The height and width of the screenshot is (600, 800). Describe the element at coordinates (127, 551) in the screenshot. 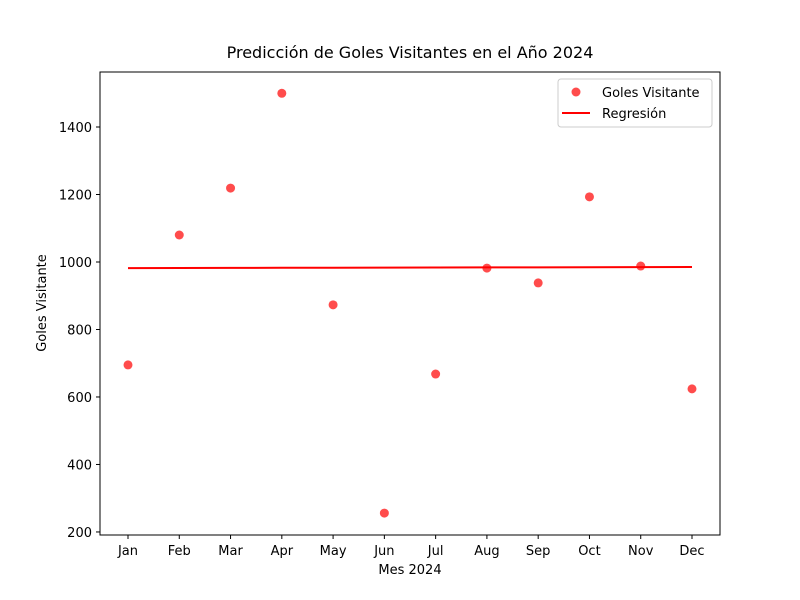

I see `x-tick-label: Jan` at that location.